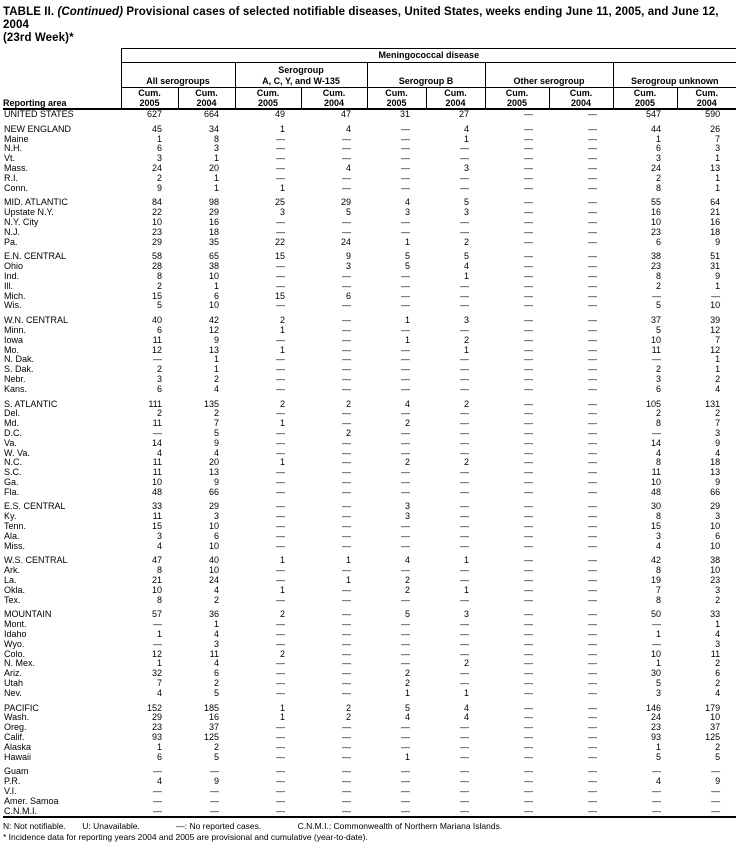 The width and height of the screenshot is (737, 858). Describe the element at coordinates (655, 320) in the screenshot. I see `value-cell: 37` at that location.